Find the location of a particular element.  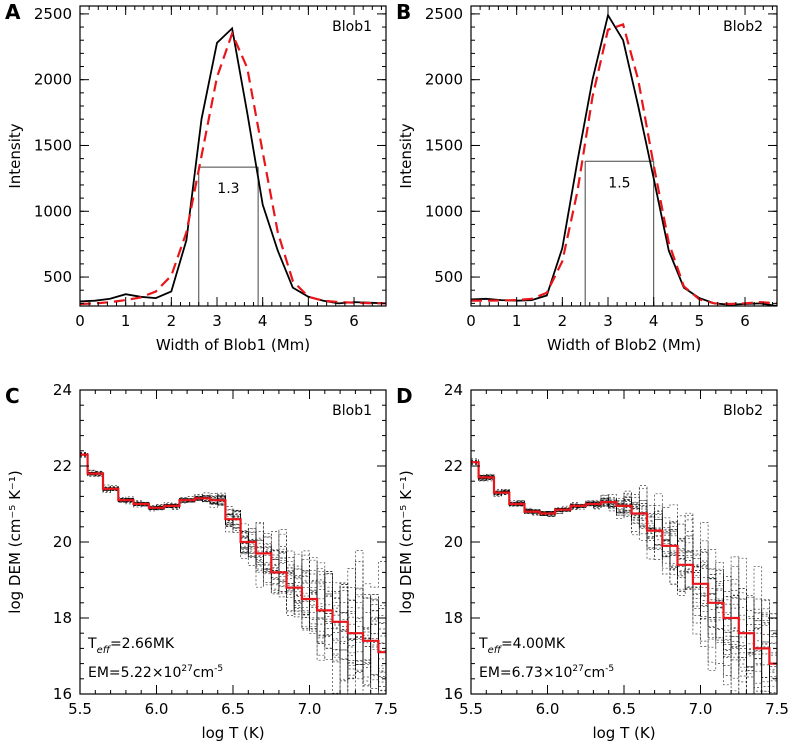

em-annotation: EM=5.22×1027cm-5 is located at coordinates (155, 672).